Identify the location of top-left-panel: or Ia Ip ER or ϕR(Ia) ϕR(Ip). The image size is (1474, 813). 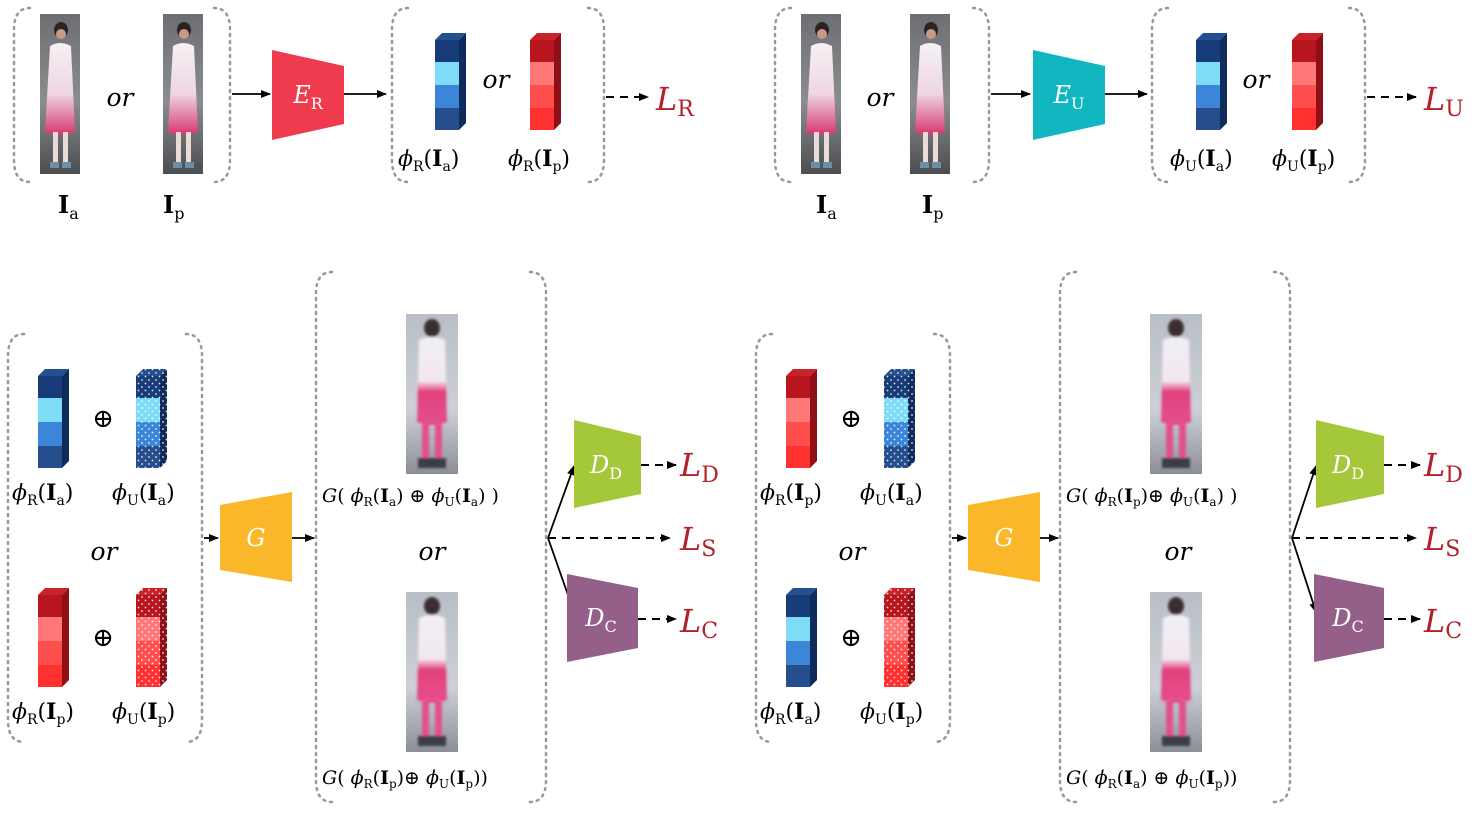
(353, 114).